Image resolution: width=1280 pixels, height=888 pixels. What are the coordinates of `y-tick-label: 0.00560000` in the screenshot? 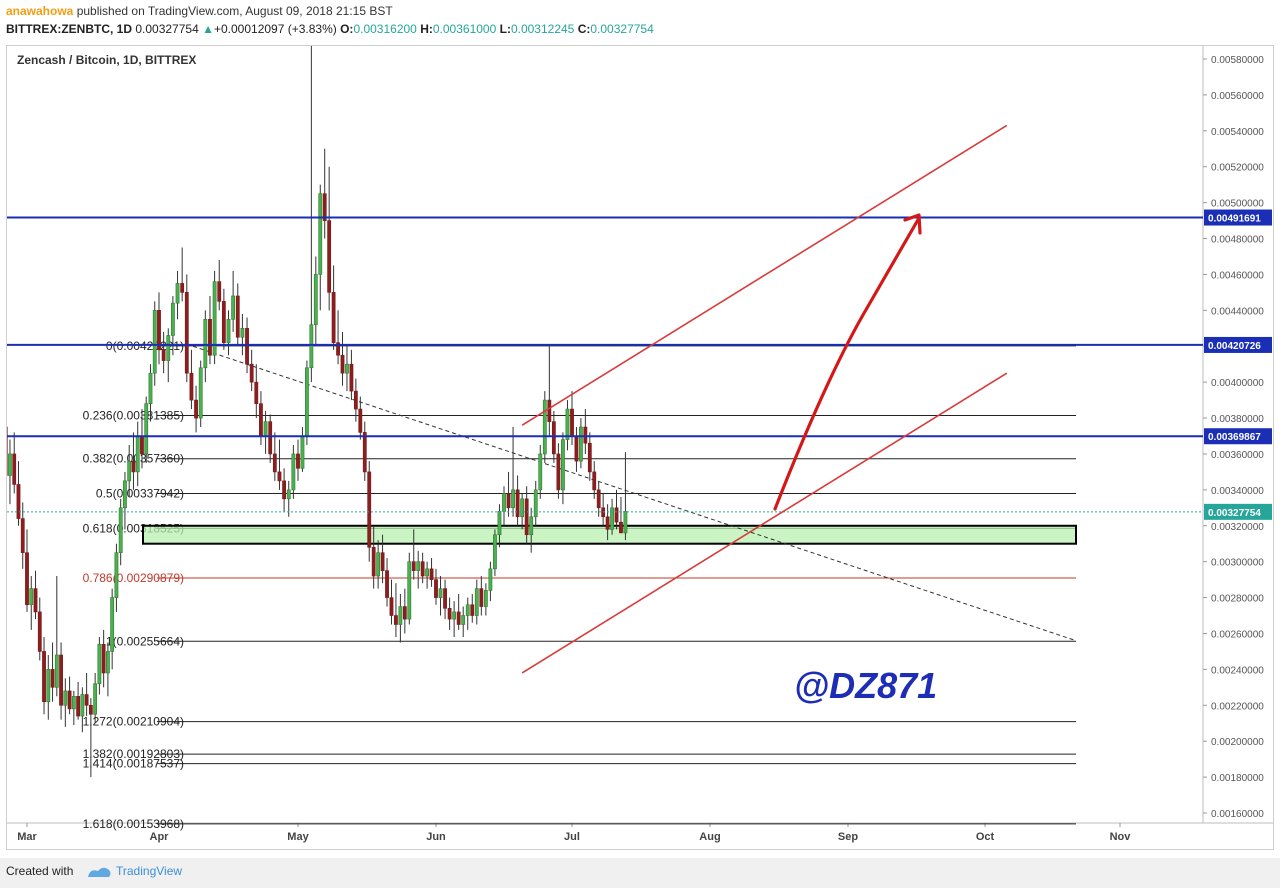 It's located at (1237, 96).